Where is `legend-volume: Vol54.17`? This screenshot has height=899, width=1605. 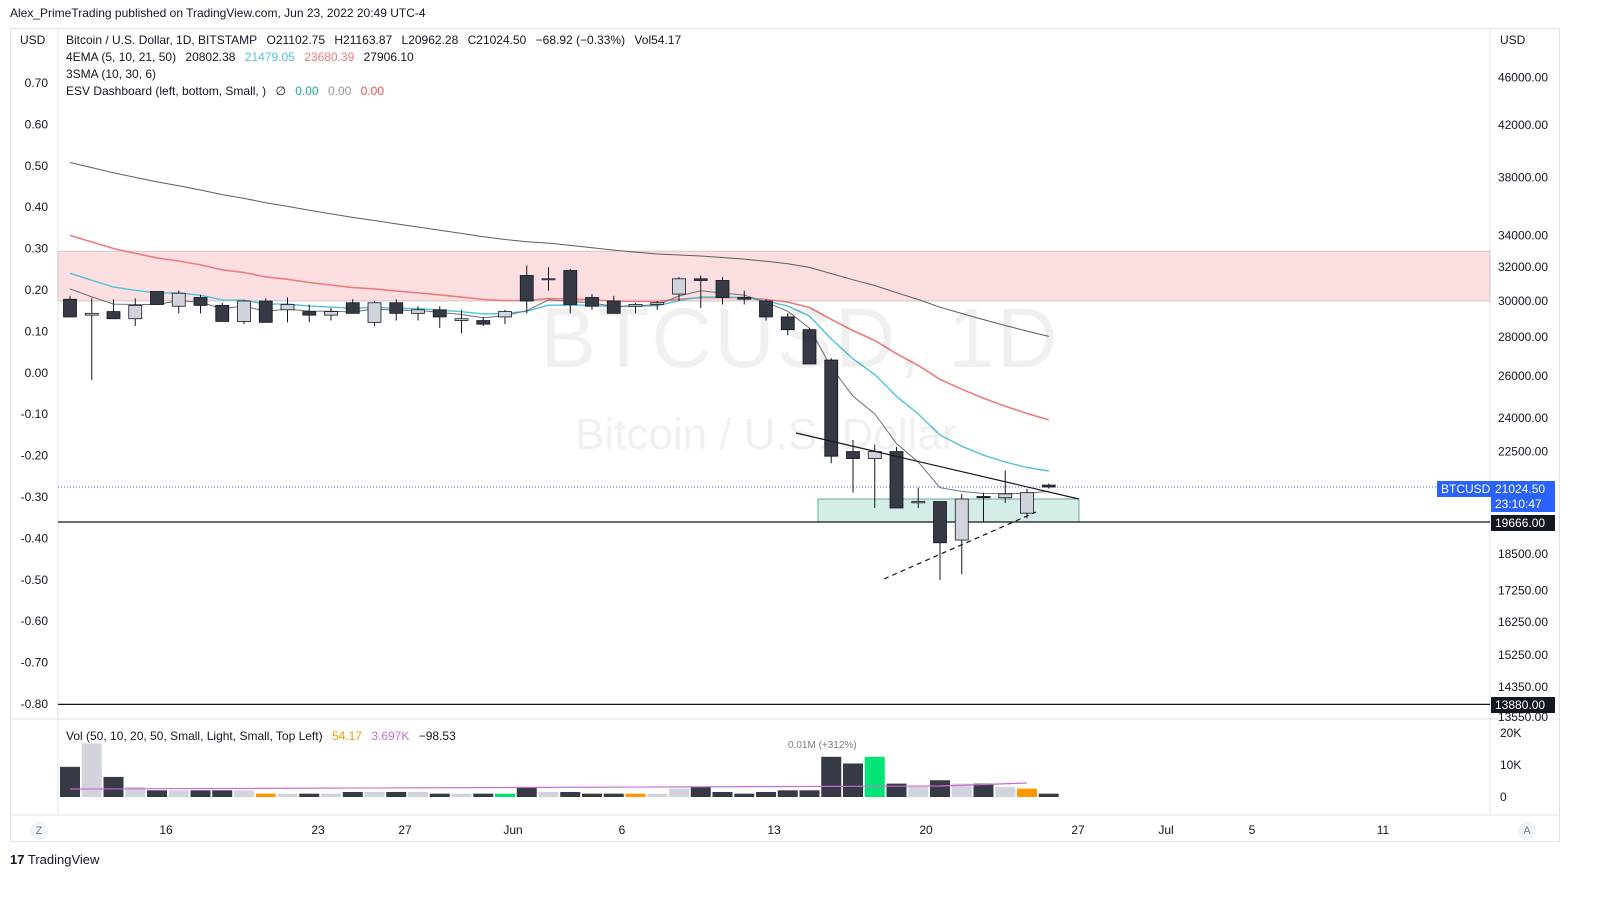
legend-volume: Vol54.17 is located at coordinates (658, 40).